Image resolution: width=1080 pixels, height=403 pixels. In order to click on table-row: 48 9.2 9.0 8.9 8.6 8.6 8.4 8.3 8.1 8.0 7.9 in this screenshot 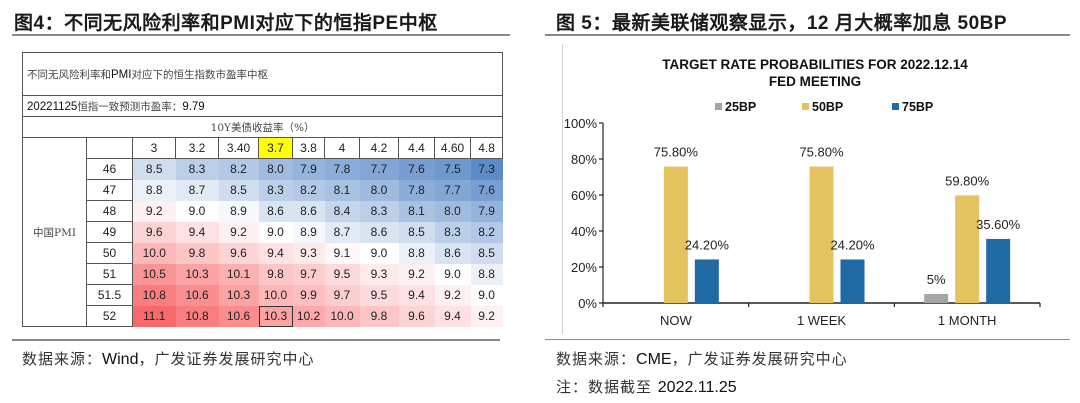, I will do `click(263, 211)`.